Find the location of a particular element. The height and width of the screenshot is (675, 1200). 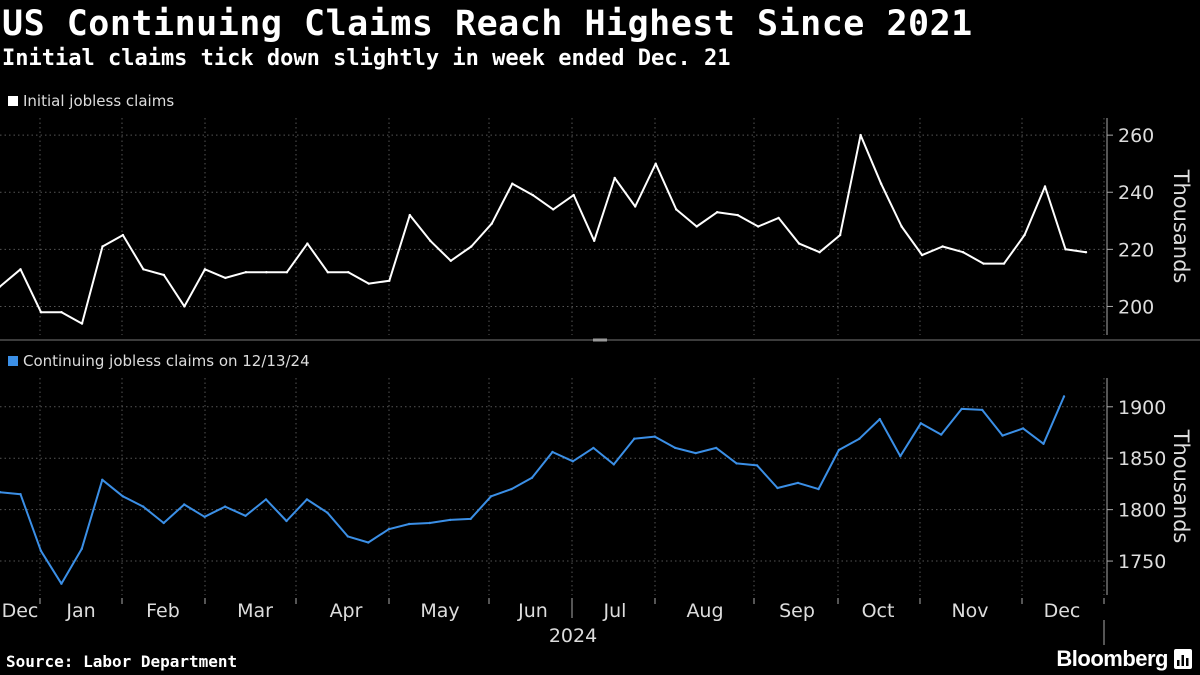

y-tick-label: 240 is located at coordinates (1136, 193).